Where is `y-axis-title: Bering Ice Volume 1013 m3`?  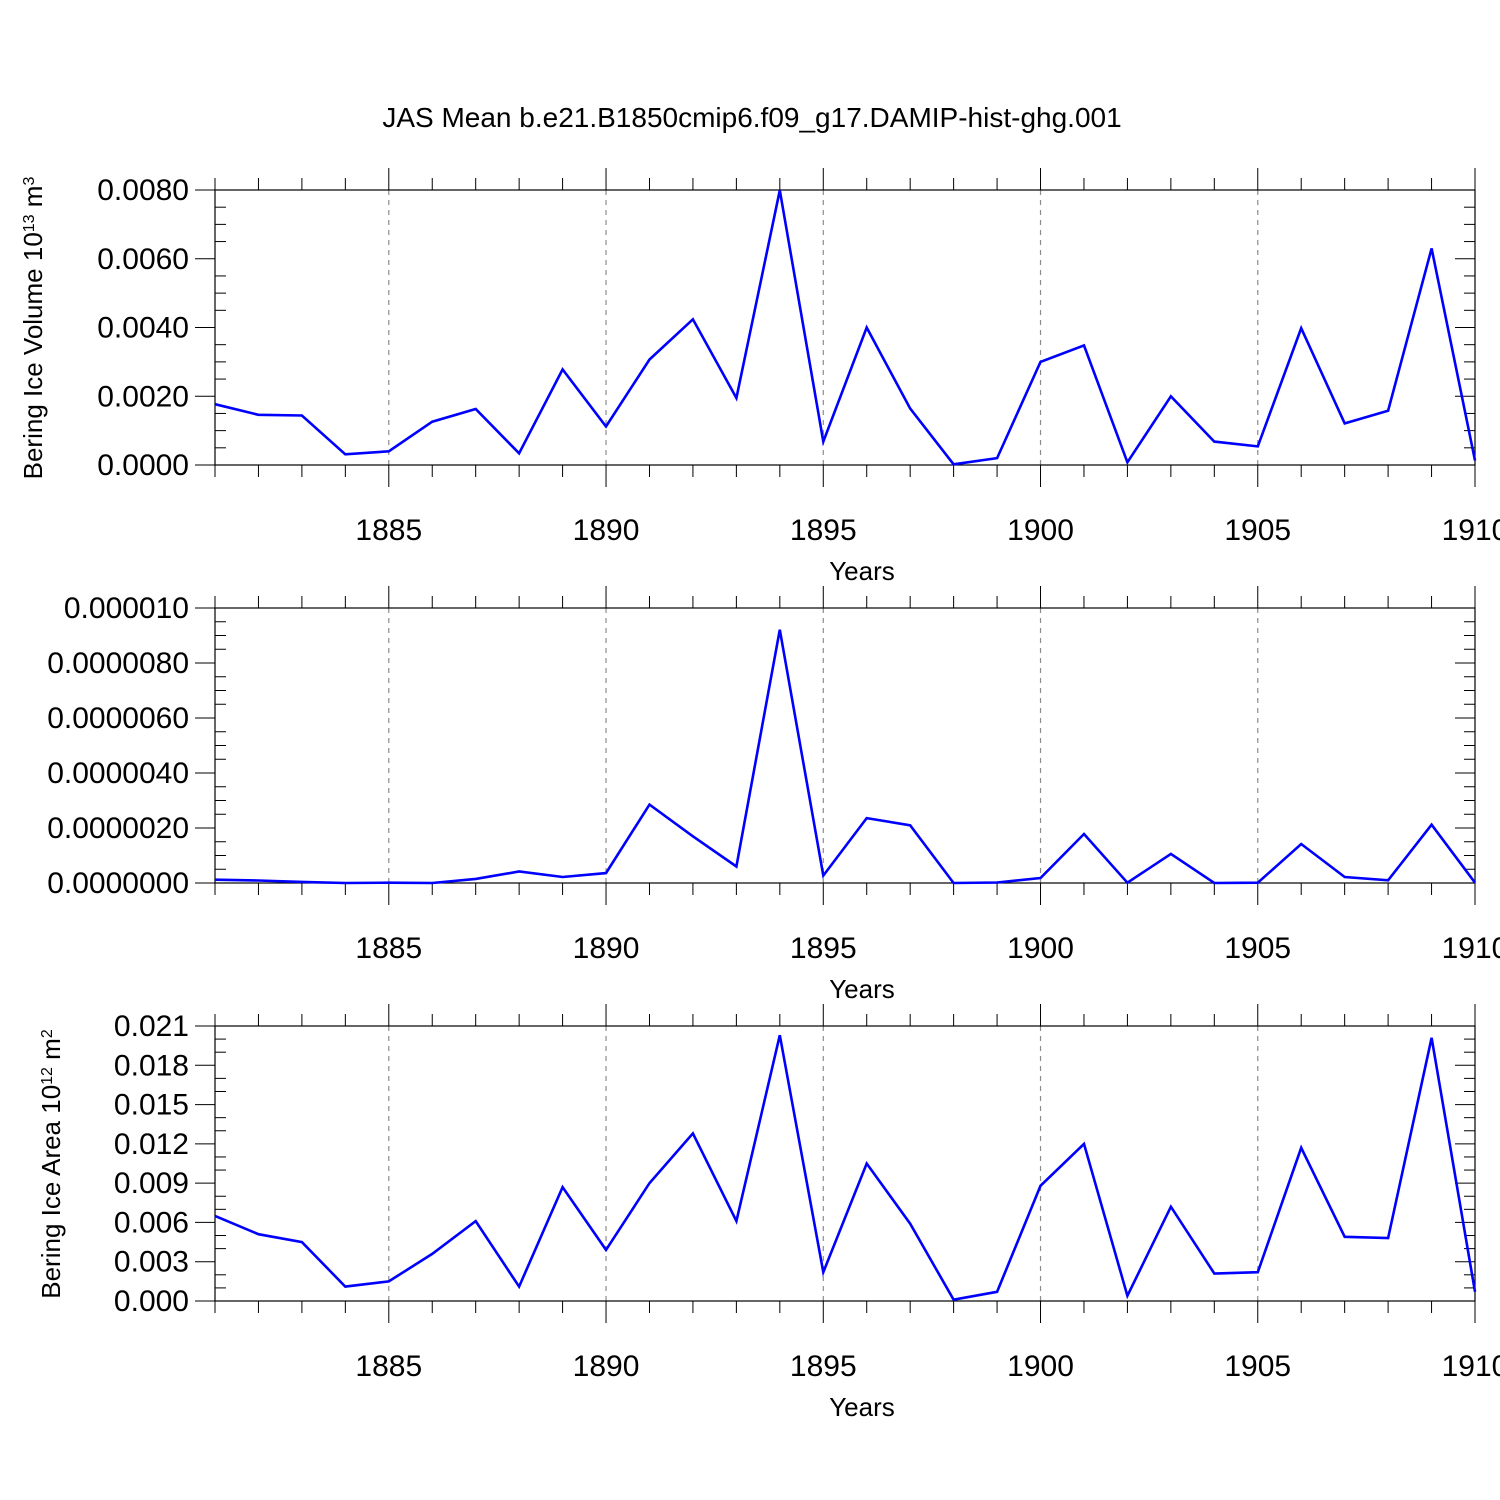
y-axis-title: Bering Ice Volume 1013 m3 is located at coordinates (33, 328).